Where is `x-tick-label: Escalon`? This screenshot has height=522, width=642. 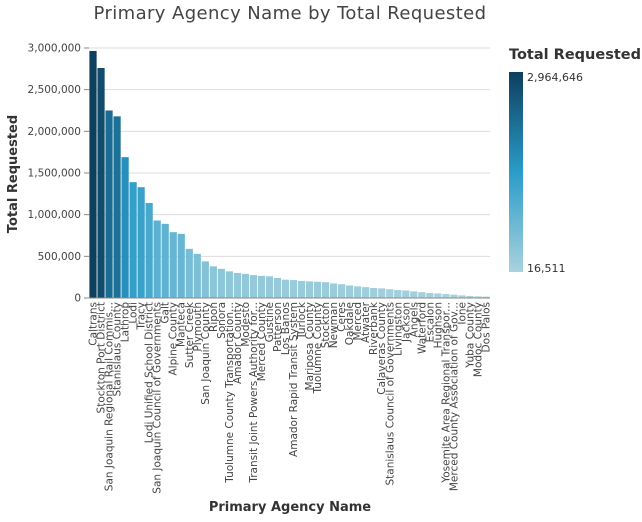
x-tick-label: Escalon is located at coordinates (430, 322).